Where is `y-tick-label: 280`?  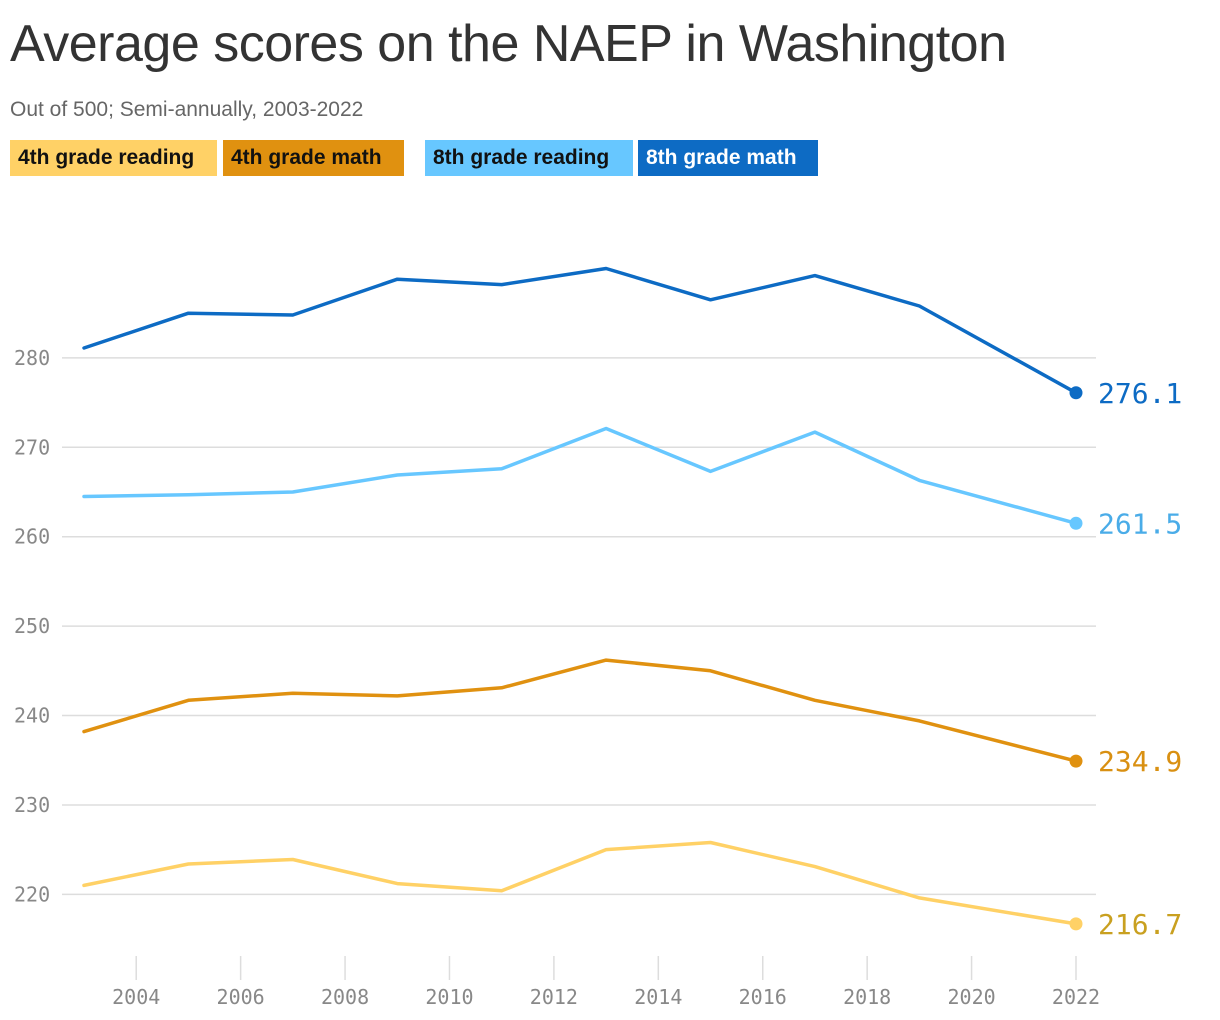 y-tick-label: 280 is located at coordinates (32, 358).